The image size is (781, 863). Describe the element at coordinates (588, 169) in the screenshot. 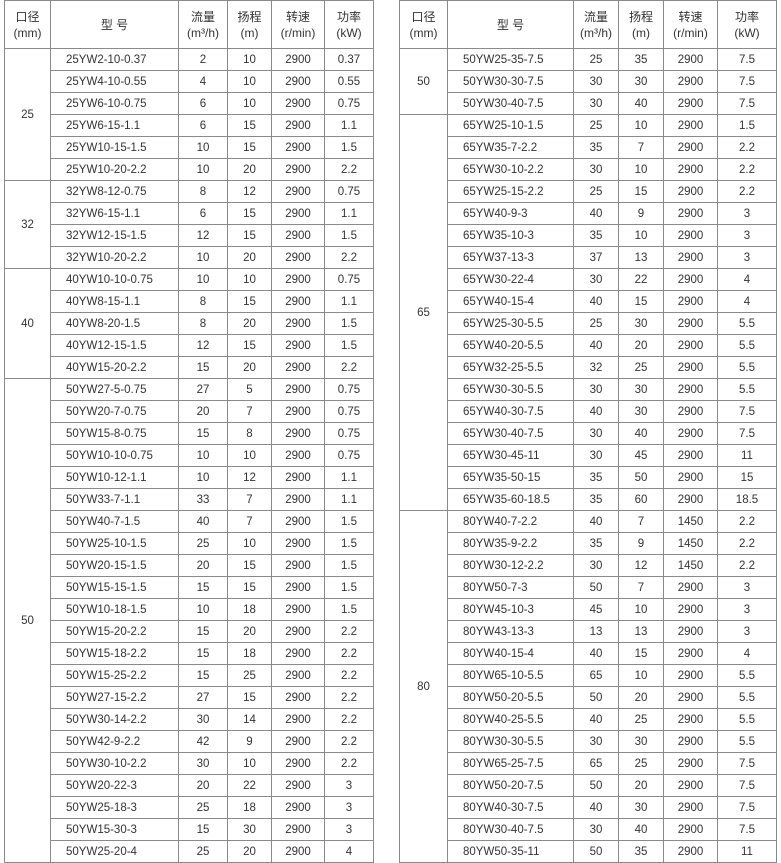

I see `data-row: 65YW30-10-2.2 30 10 2900 2.2` at that location.